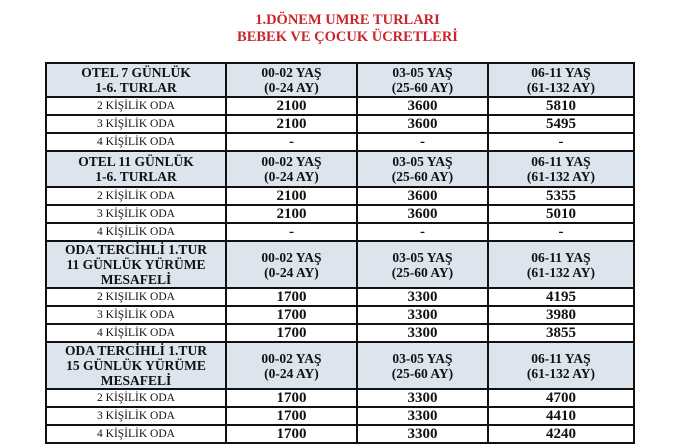 This screenshot has height=445, width=695. What do you see at coordinates (136, 161) in the screenshot?
I see `heading-line: OTEL 11 GÜNLÜK` at bounding box center [136, 161].